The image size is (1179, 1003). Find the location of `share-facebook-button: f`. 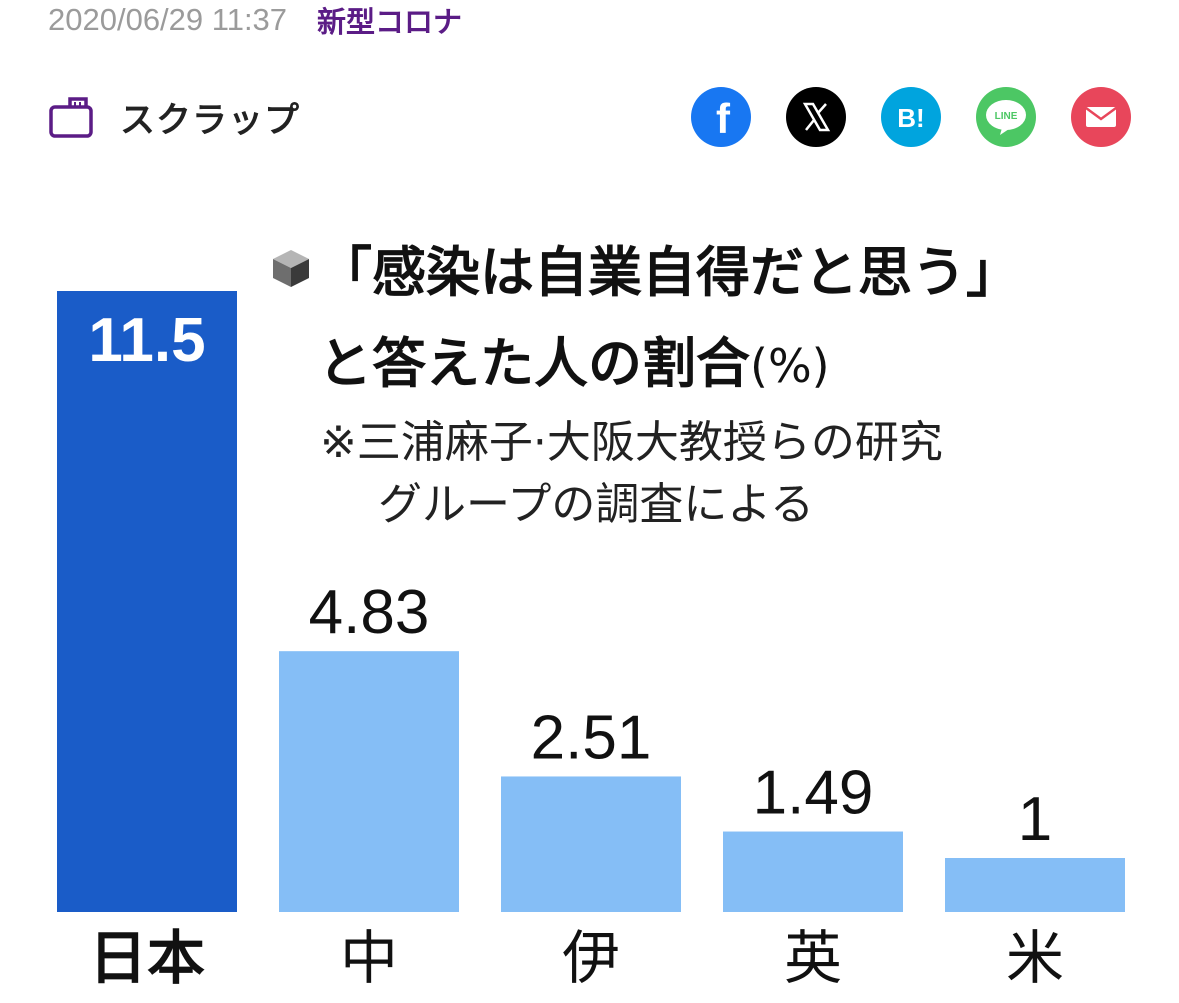

share-facebook-button: f is located at coordinates (721, 117).